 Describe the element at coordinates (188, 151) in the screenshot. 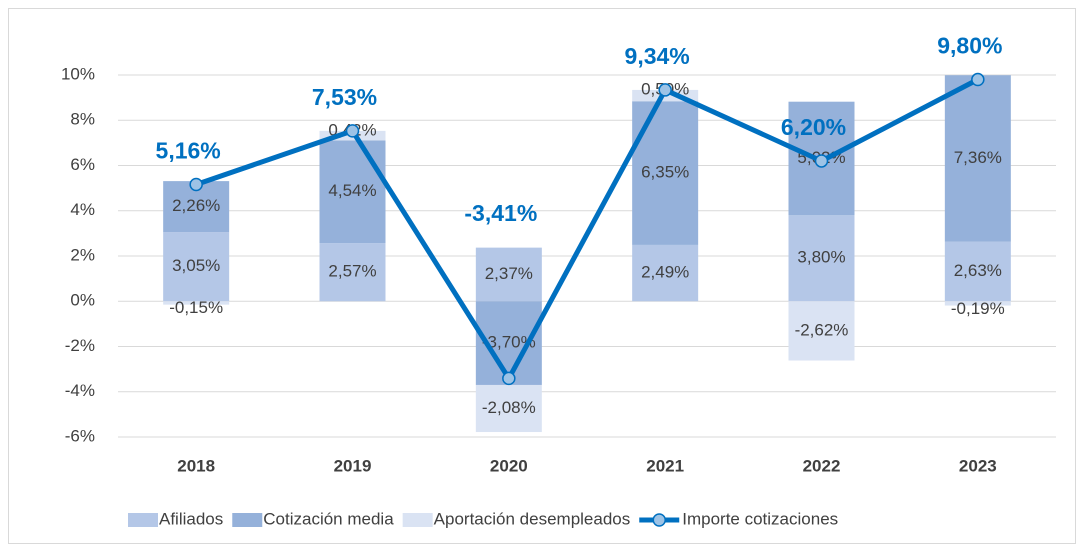

I see `line-label: 5,16%` at that location.